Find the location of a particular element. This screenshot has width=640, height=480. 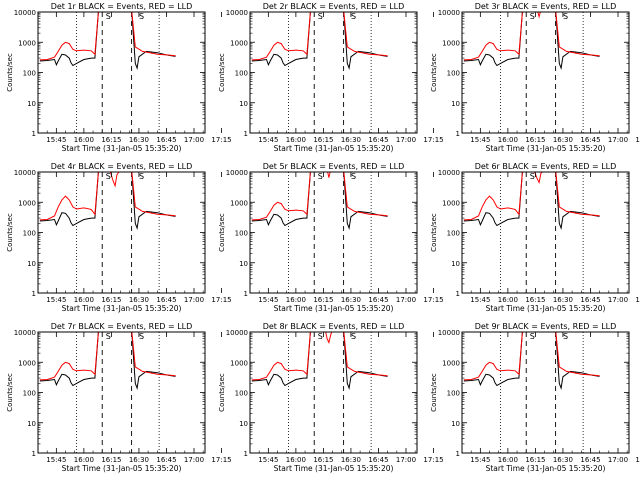

x-tick-label: 16:00 is located at coordinates (508, 140).